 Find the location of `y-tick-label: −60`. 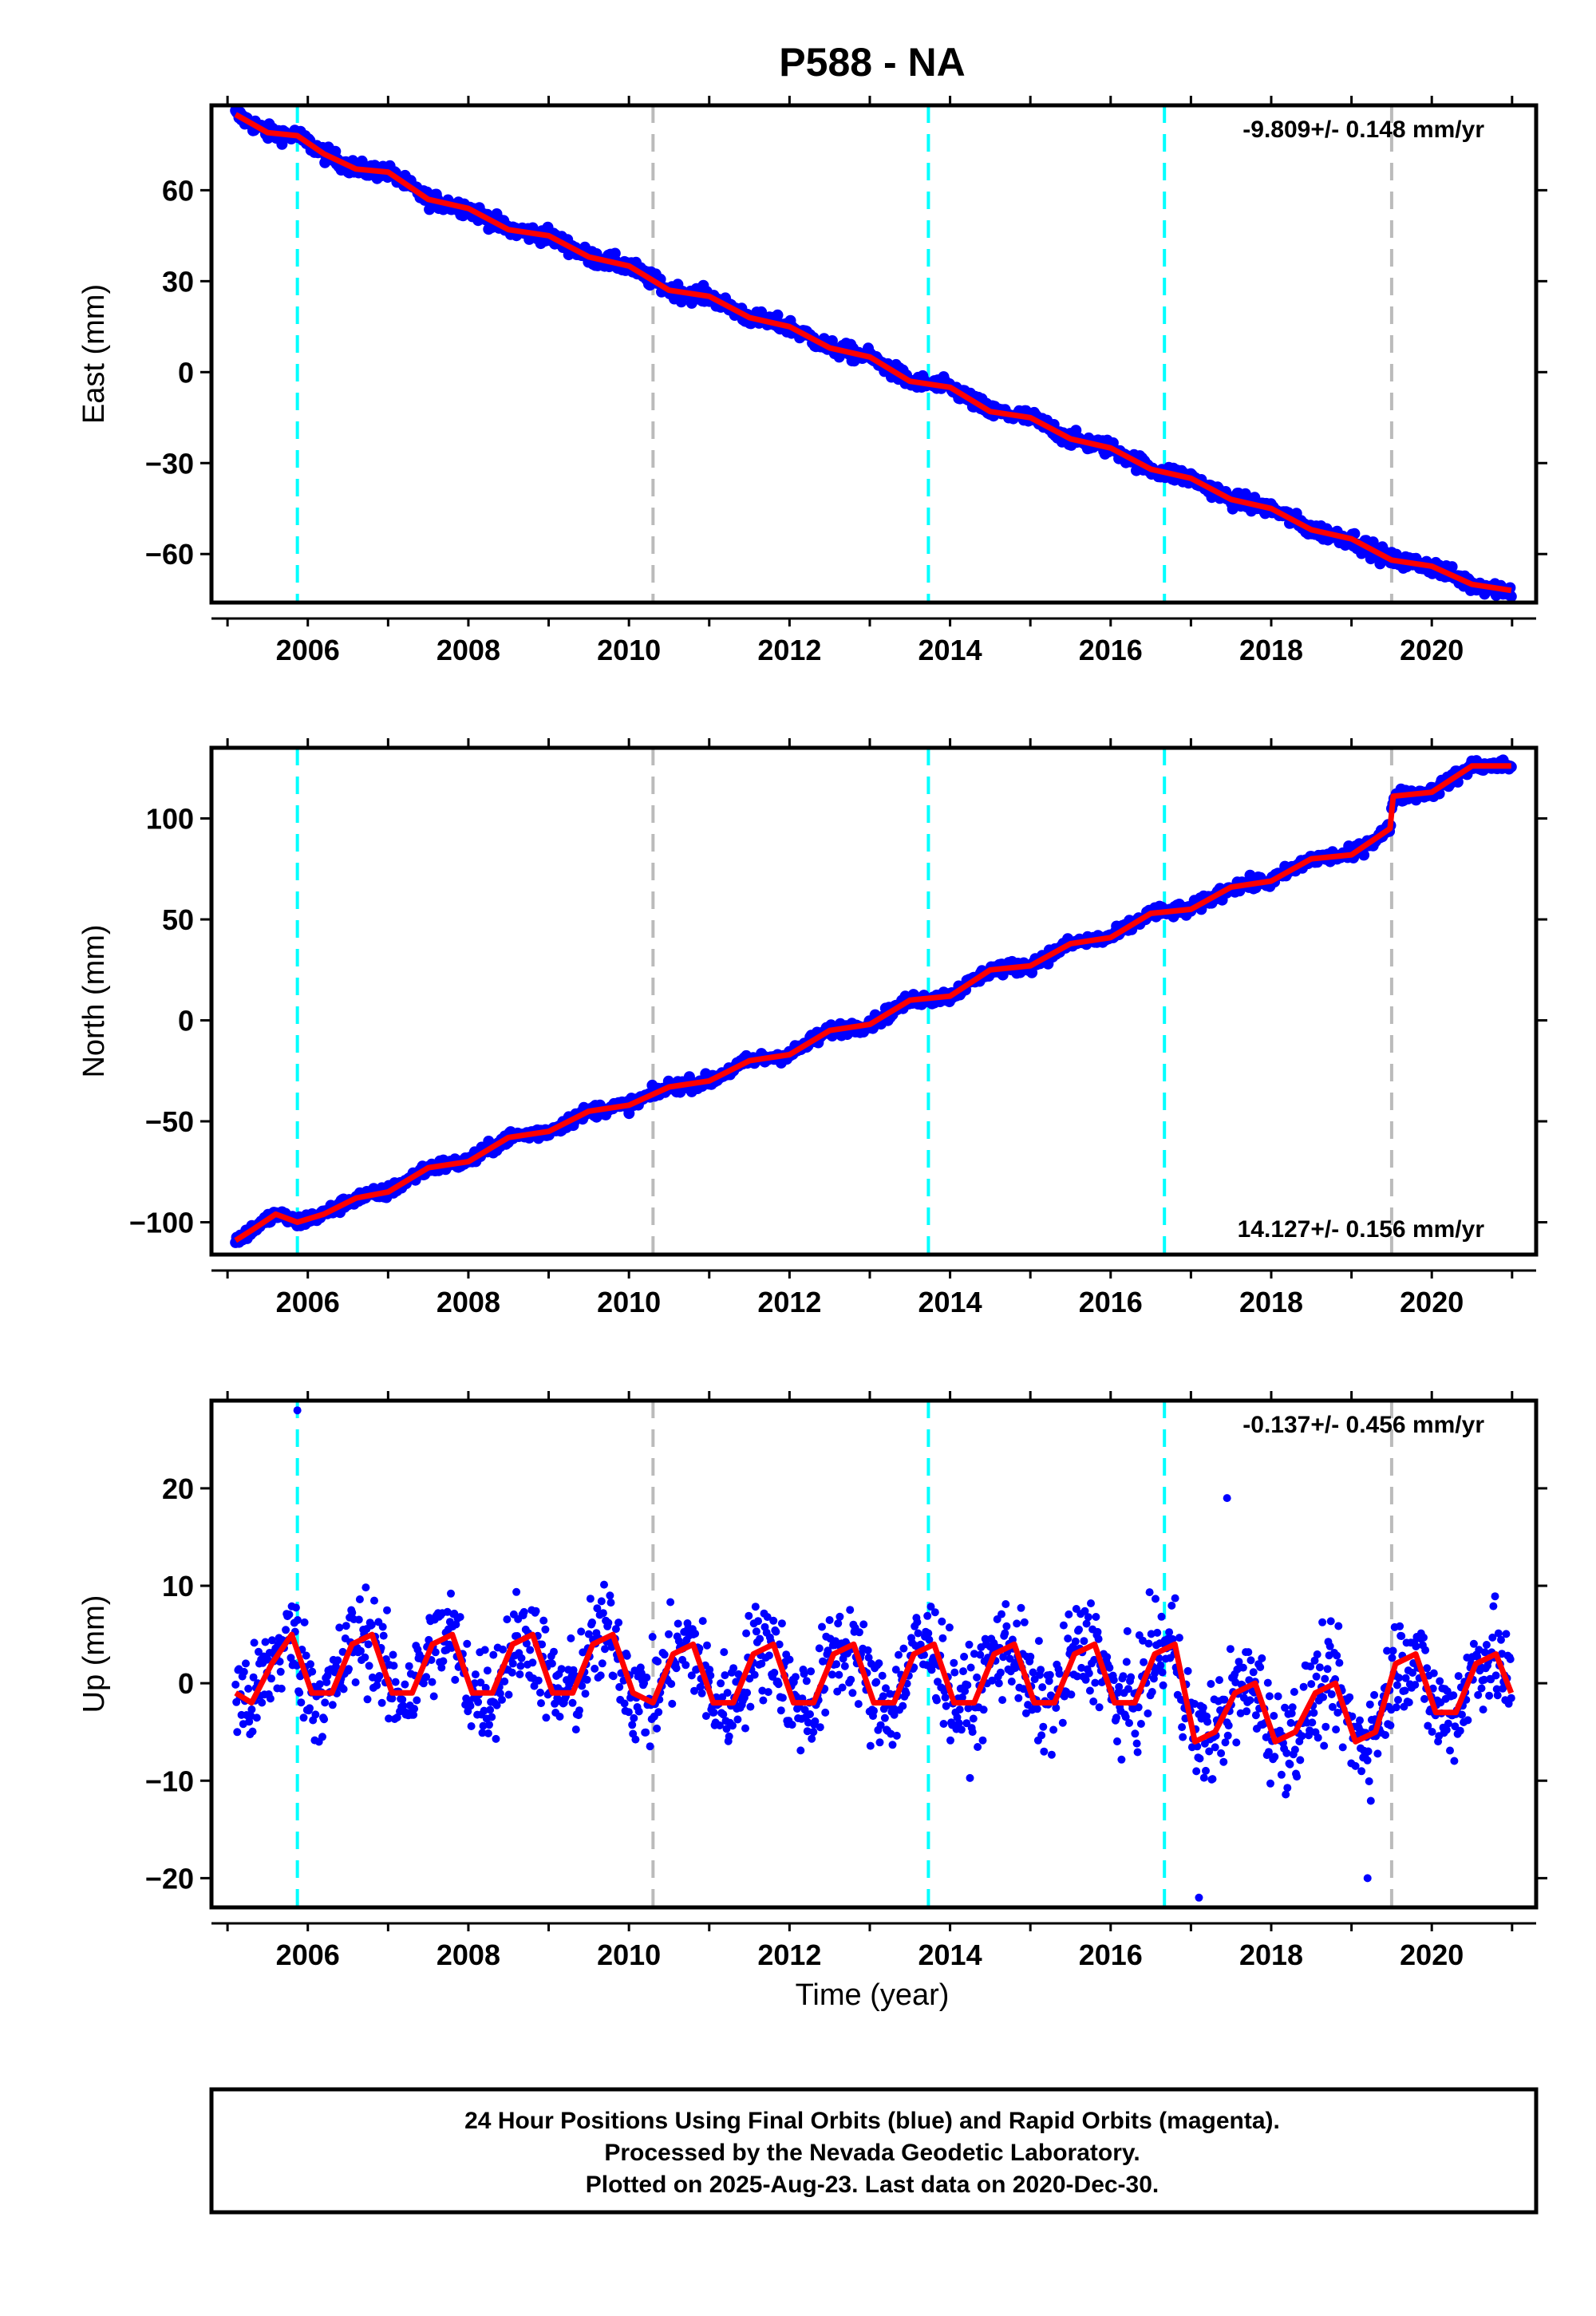

y-tick-label: −60 is located at coordinates (169, 554).